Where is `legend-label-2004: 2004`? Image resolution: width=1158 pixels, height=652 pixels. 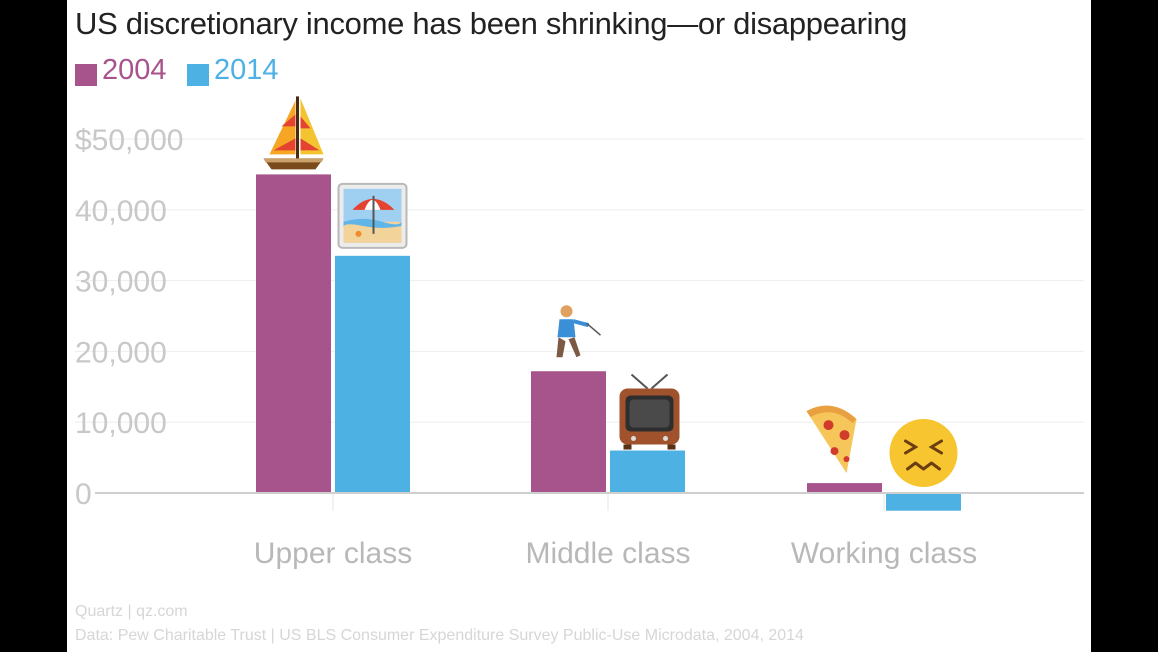
legend-label-2004: 2004 is located at coordinates (134, 70).